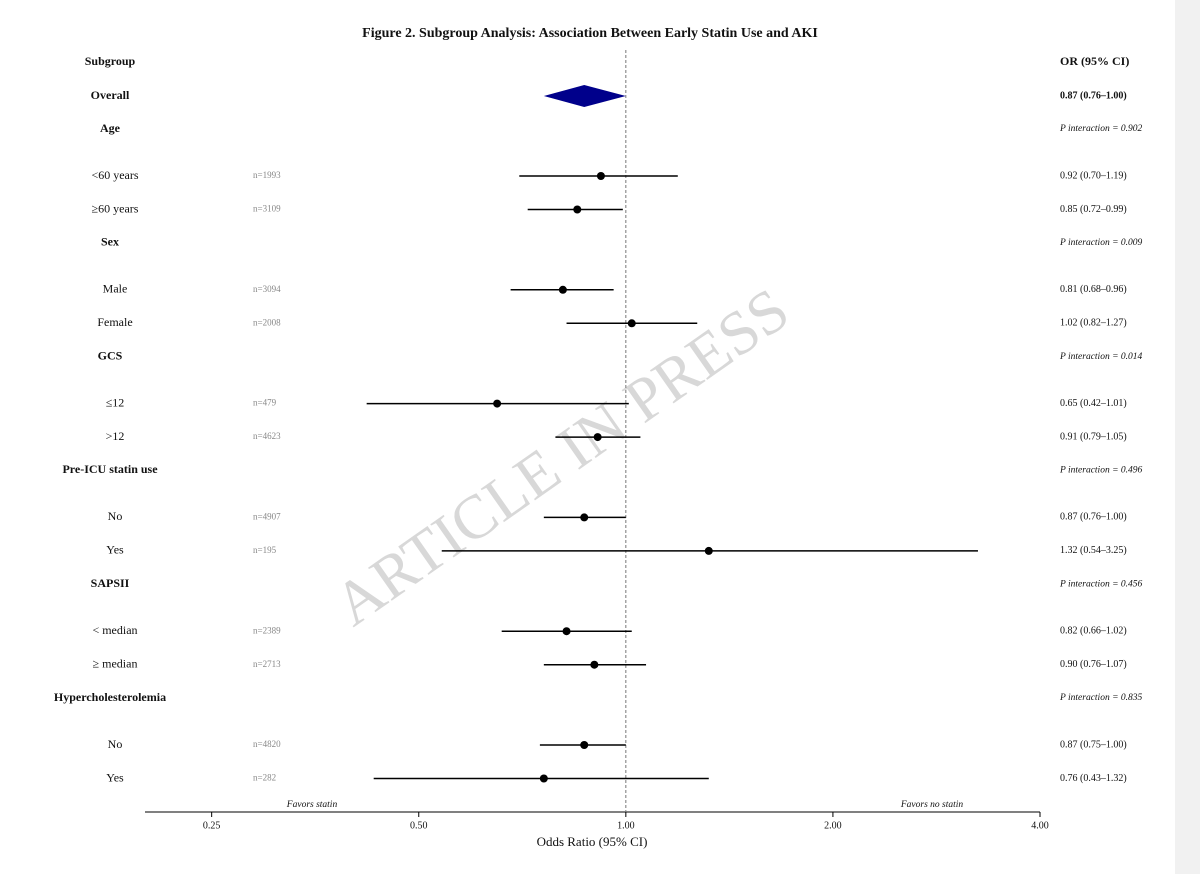  Describe the element at coordinates (1093, 95) in the screenshot. I see `overall-estimate: 0.87 (0.76–1.00)` at that location.